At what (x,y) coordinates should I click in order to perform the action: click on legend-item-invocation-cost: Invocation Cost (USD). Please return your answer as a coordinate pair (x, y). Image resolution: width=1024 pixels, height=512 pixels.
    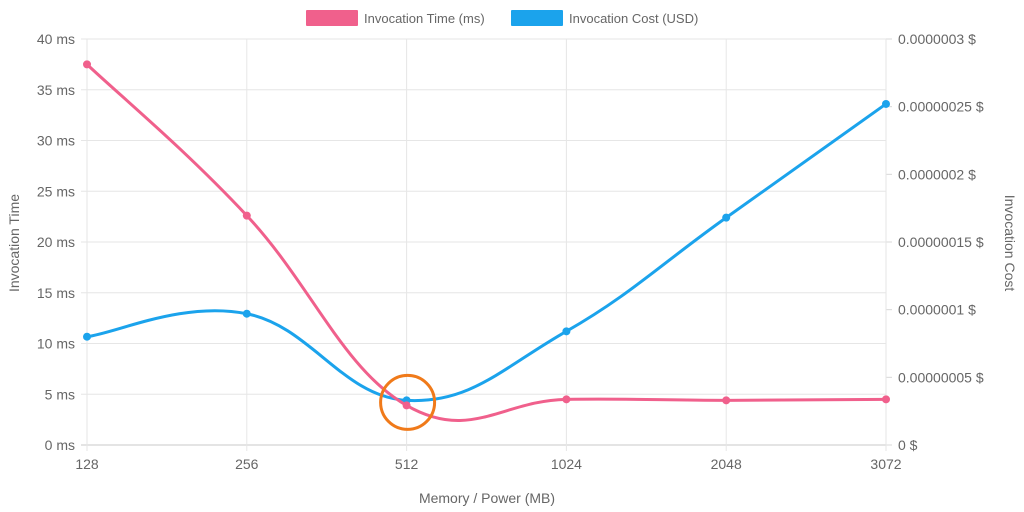
    Looking at the image, I should click on (604, 18).